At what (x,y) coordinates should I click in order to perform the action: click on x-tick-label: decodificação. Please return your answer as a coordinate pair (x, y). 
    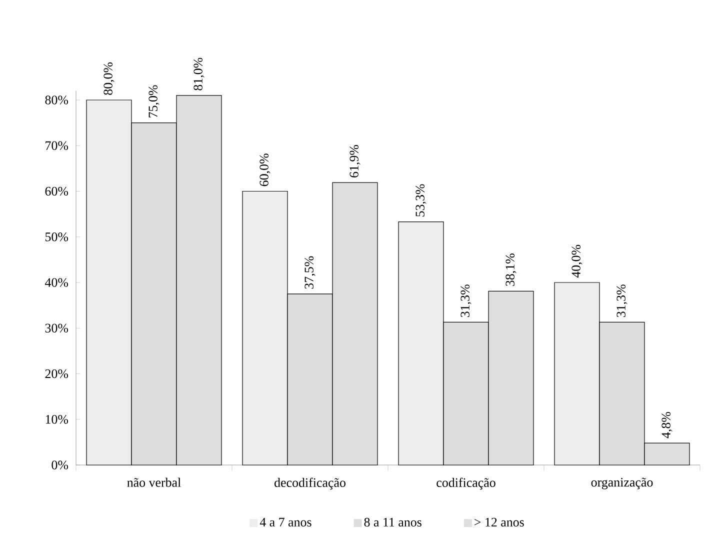
    Looking at the image, I should click on (310, 484).